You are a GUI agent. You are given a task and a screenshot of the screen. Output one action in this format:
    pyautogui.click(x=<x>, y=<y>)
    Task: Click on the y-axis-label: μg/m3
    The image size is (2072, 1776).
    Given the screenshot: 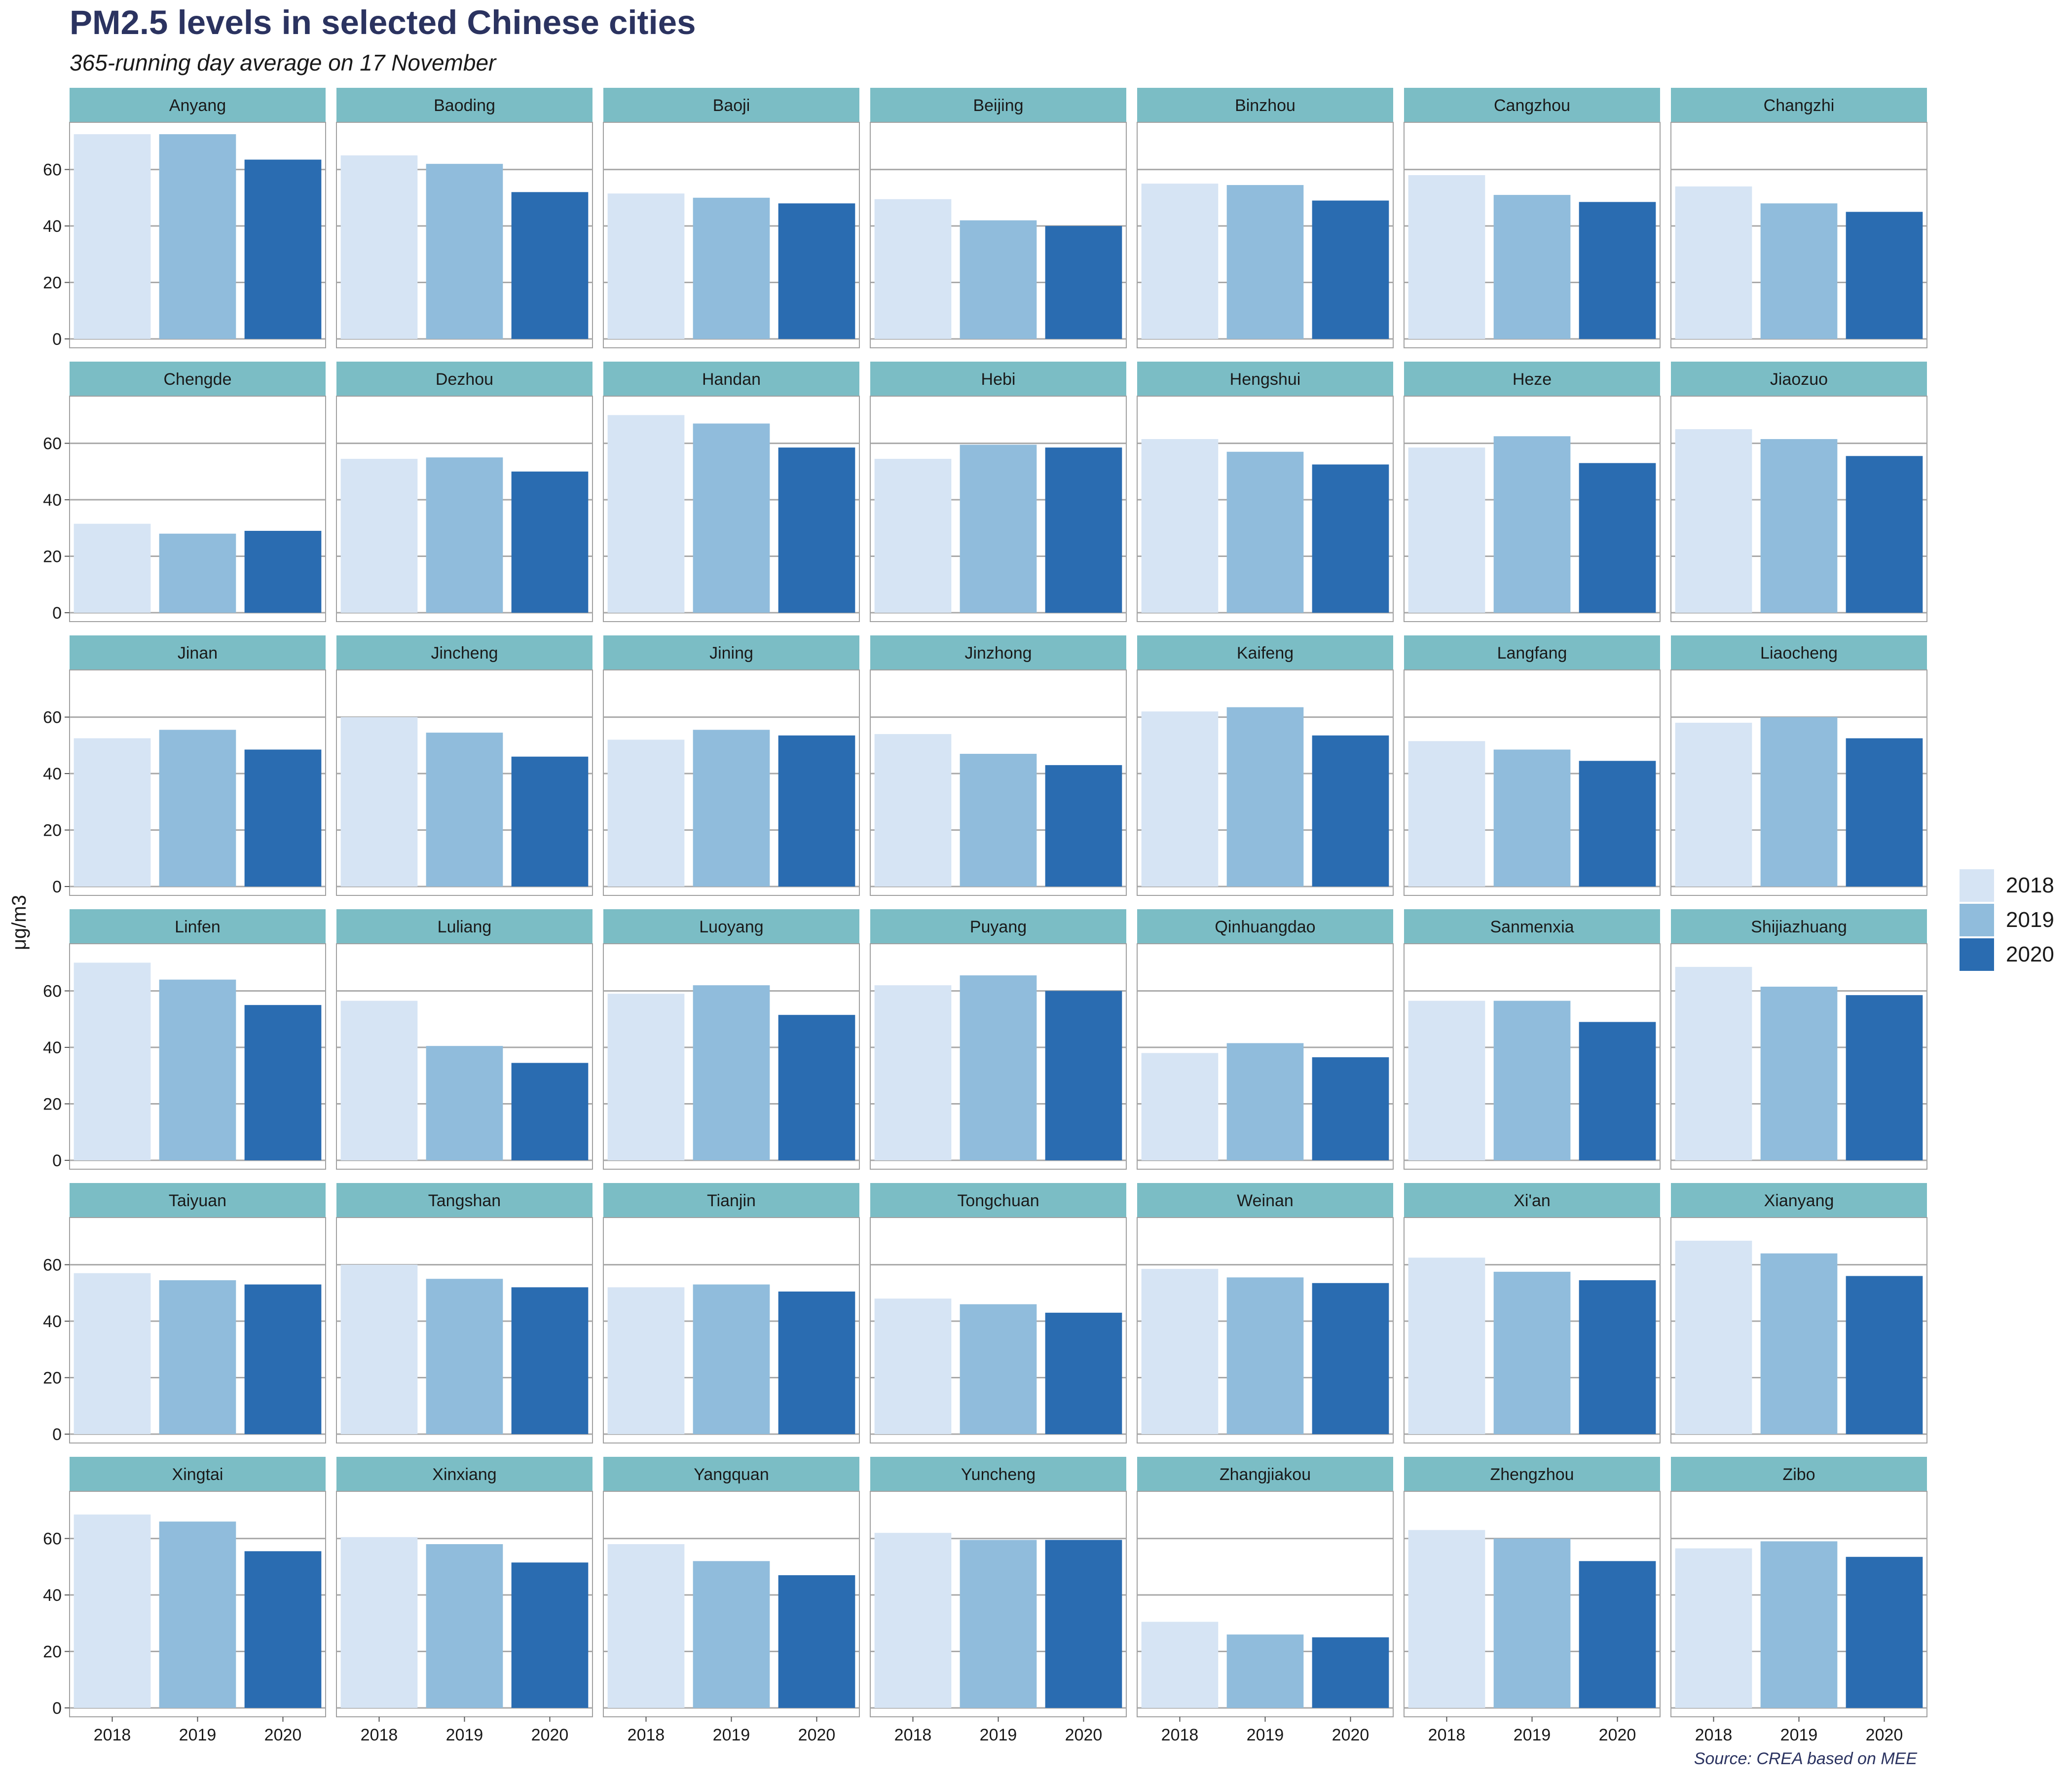 What is the action you would take?
    pyautogui.click(x=19, y=923)
    